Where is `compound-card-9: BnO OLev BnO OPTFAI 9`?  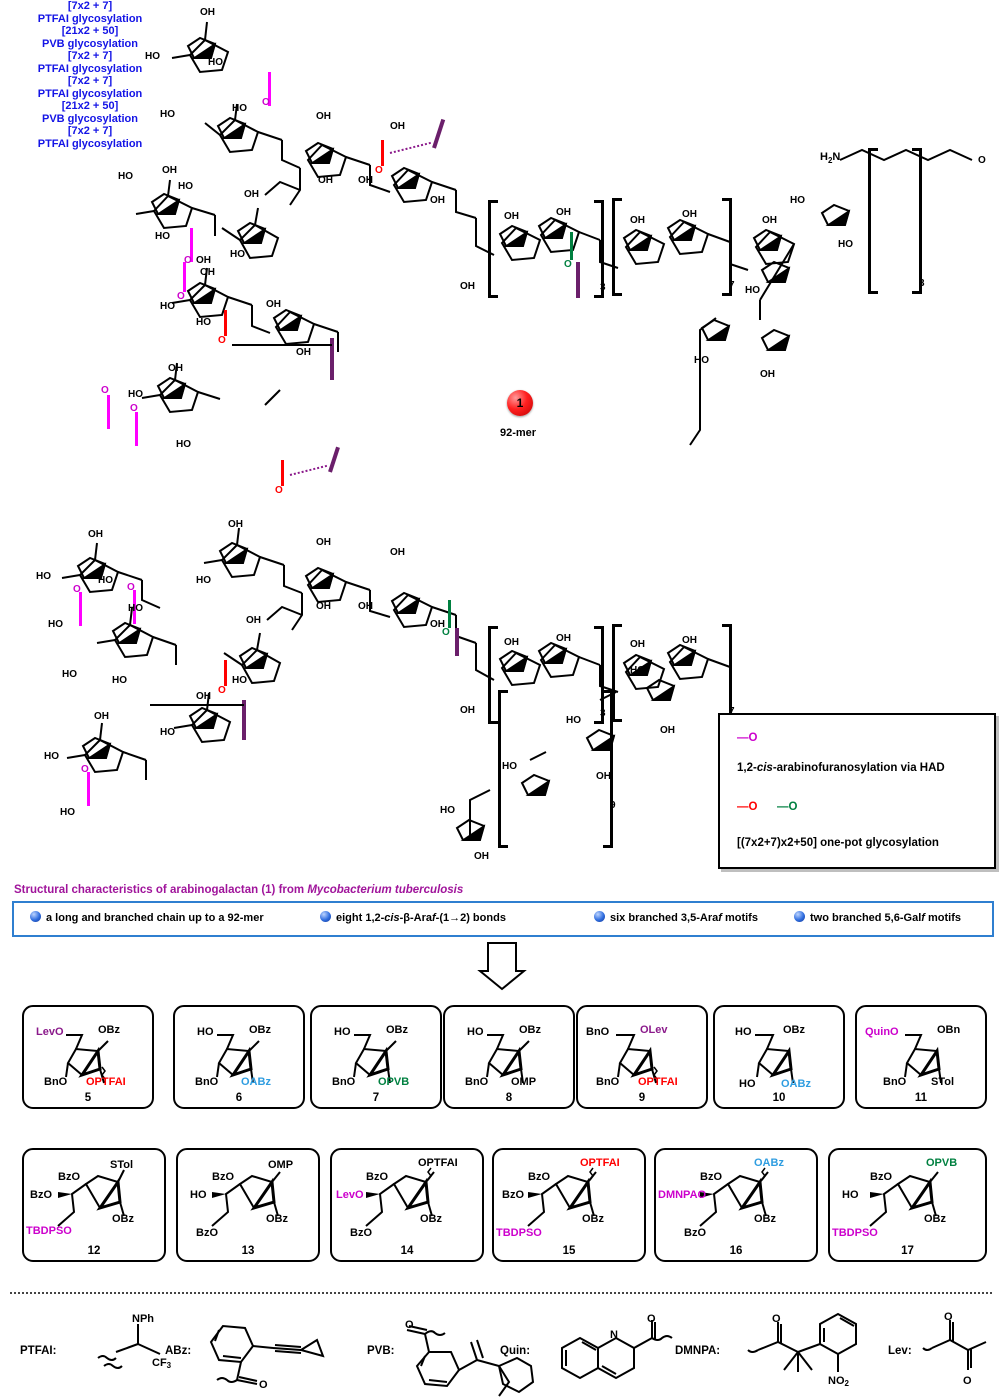 compound-card-9: BnO OLev BnO OPTFAI 9 is located at coordinates (642, 1057).